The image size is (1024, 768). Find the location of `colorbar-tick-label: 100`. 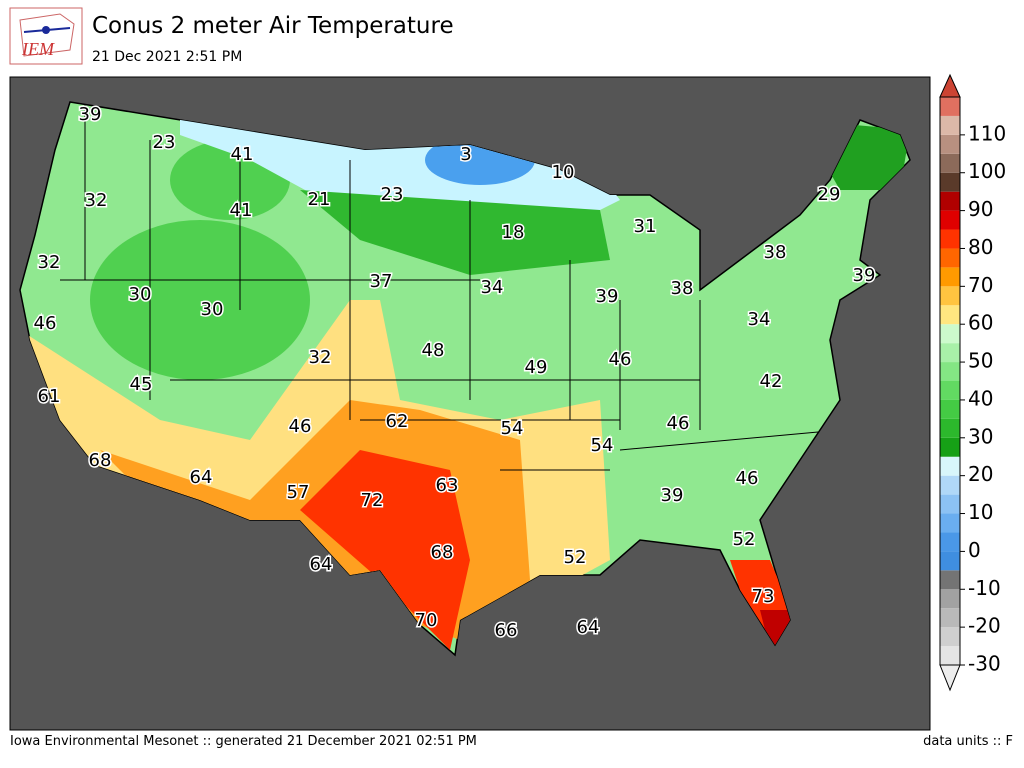

colorbar-tick-label: 100 is located at coordinates (987, 171).